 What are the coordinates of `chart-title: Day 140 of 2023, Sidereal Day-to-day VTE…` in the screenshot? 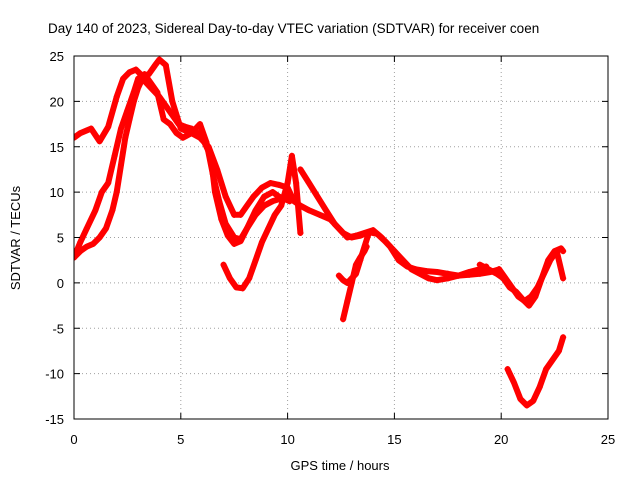 It's located at (293, 28).